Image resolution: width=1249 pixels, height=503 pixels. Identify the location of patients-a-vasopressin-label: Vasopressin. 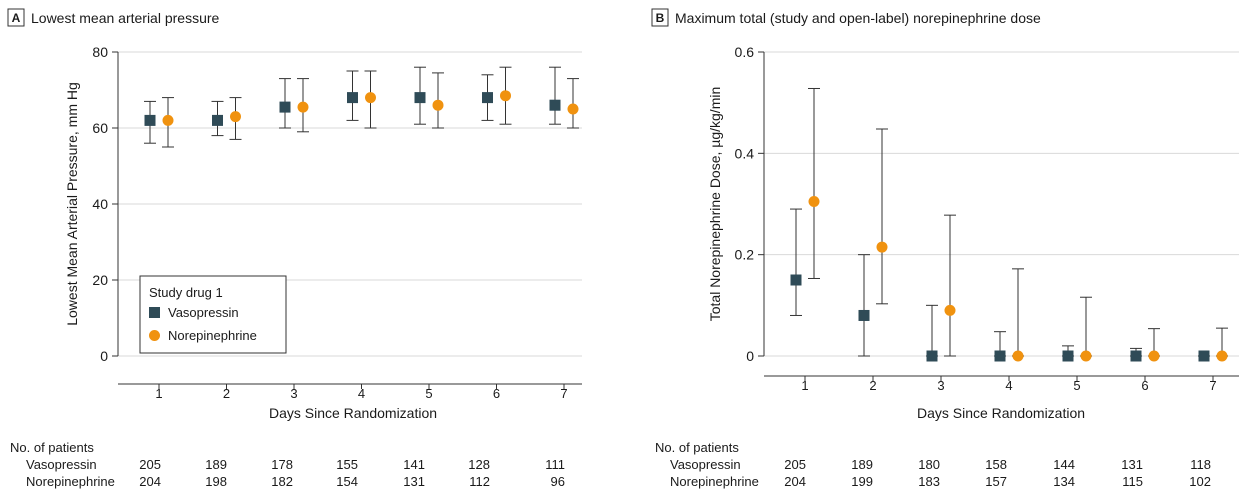
(61, 464).